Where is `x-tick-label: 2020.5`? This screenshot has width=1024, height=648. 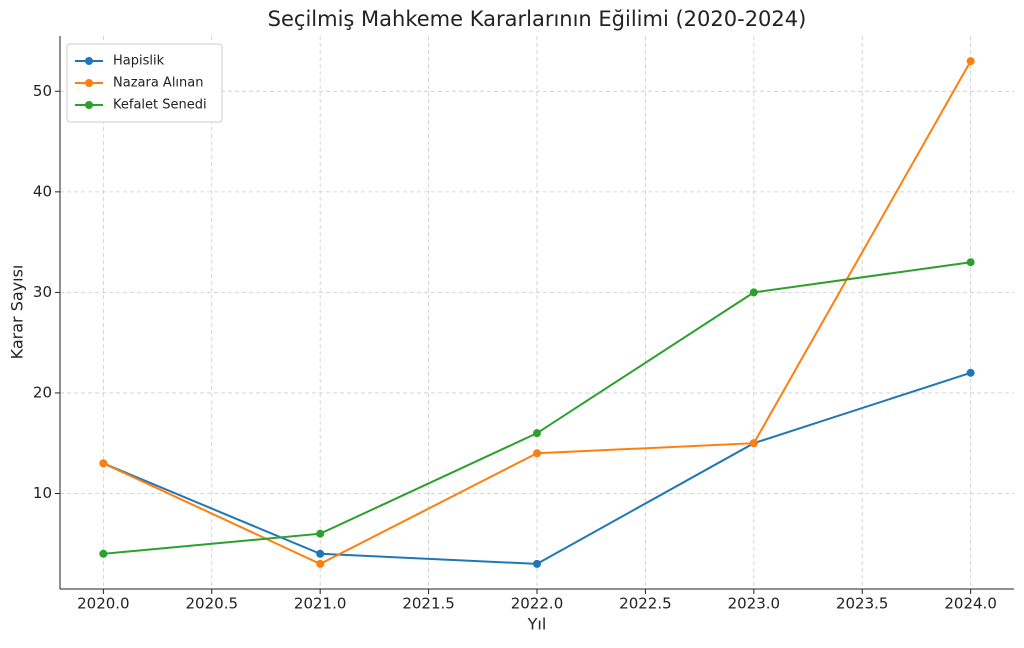
x-tick-label: 2020.5 is located at coordinates (212, 604).